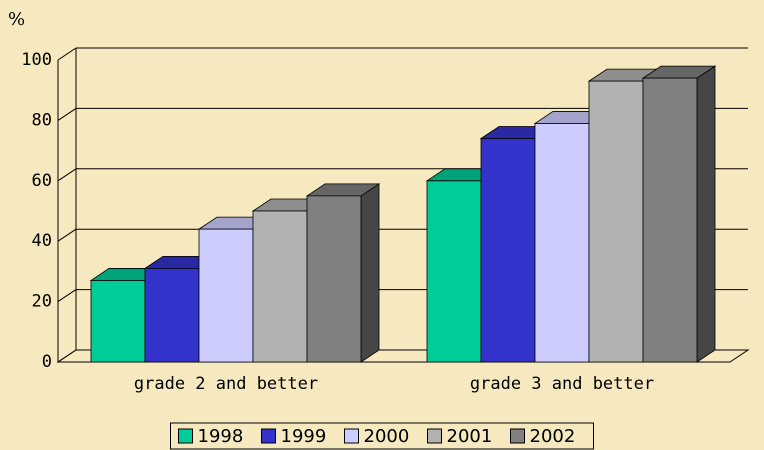 This screenshot has height=450, width=764. Describe the element at coordinates (470, 436) in the screenshot. I see `legend-label: 2001` at that location.